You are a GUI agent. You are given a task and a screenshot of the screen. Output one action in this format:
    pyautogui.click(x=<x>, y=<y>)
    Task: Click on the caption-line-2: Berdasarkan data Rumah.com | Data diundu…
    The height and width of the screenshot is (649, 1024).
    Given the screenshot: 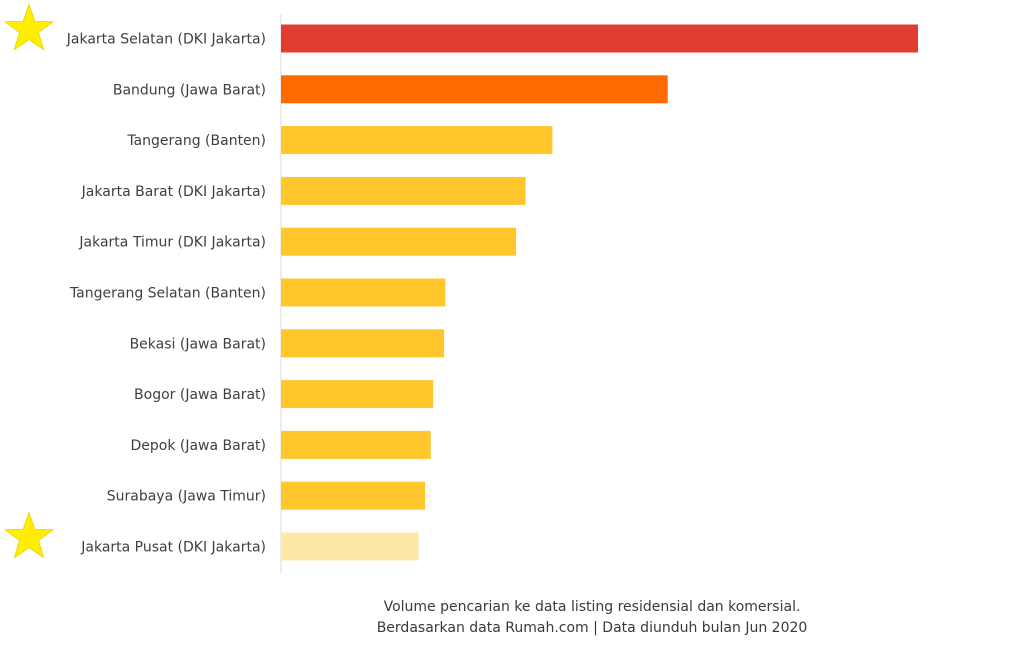 What is the action you would take?
    pyautogui.click(x=592, y=628)
    